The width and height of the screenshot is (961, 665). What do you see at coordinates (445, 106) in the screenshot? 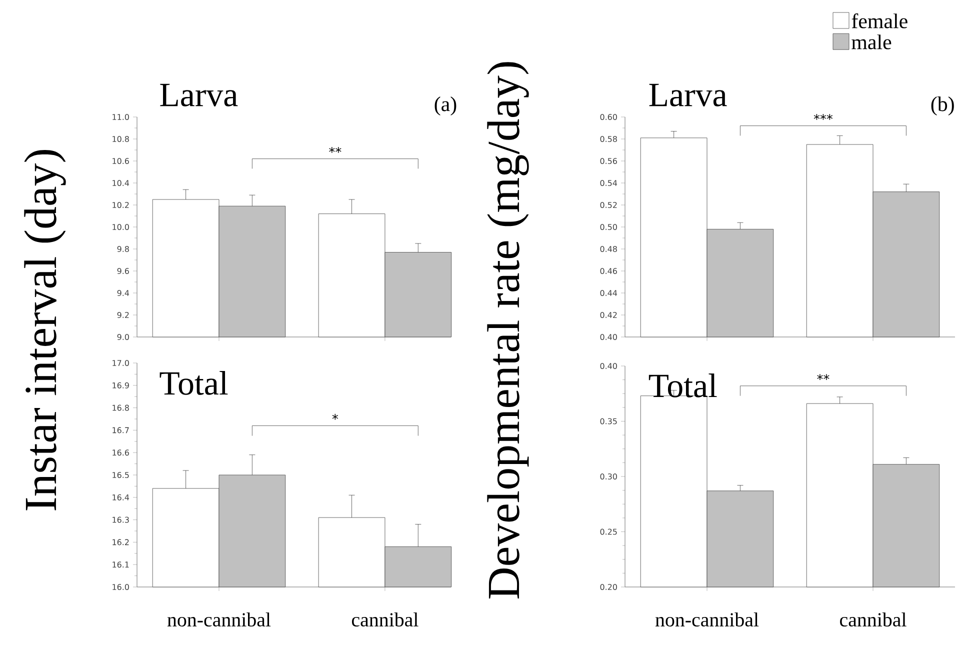
I see `text: (a)` at bounding box center [445, 106].